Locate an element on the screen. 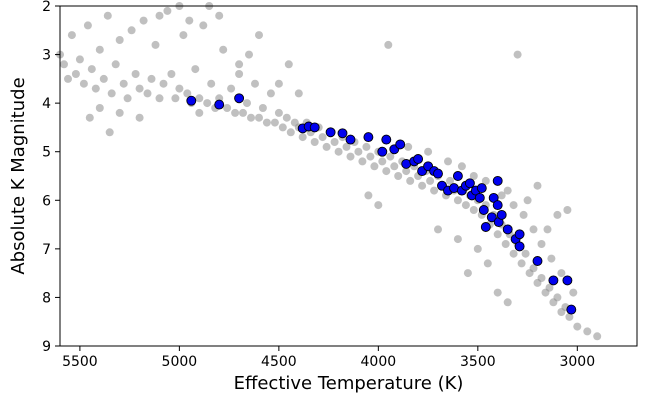 The width and height of the screenshot is (649, 396). y-tick-label: 8 is located at coordinates (46, 298).